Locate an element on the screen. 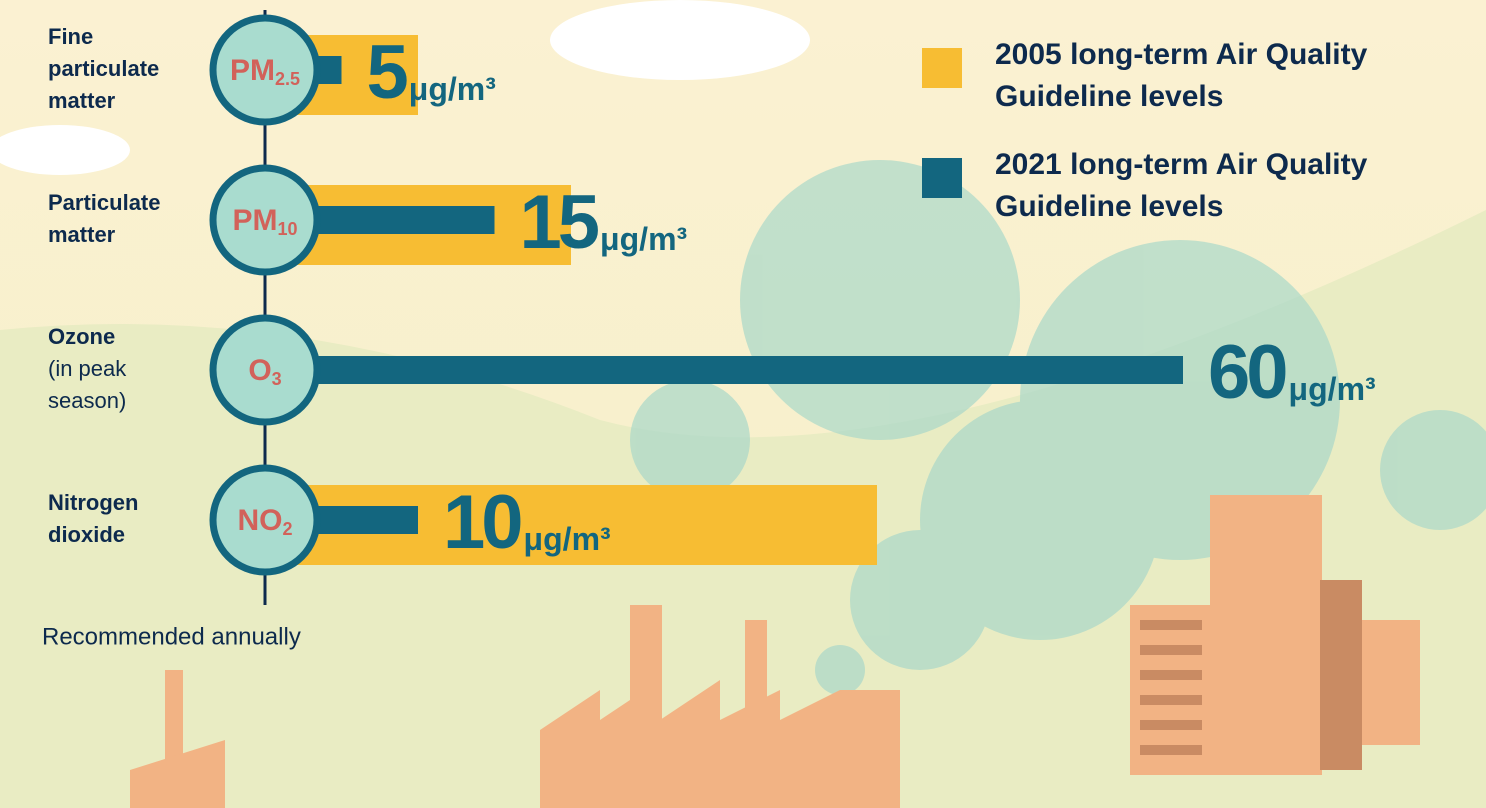 The image size is (1486, 808). value-label: 10 μg/m³ is located at coordinates (527, 522).